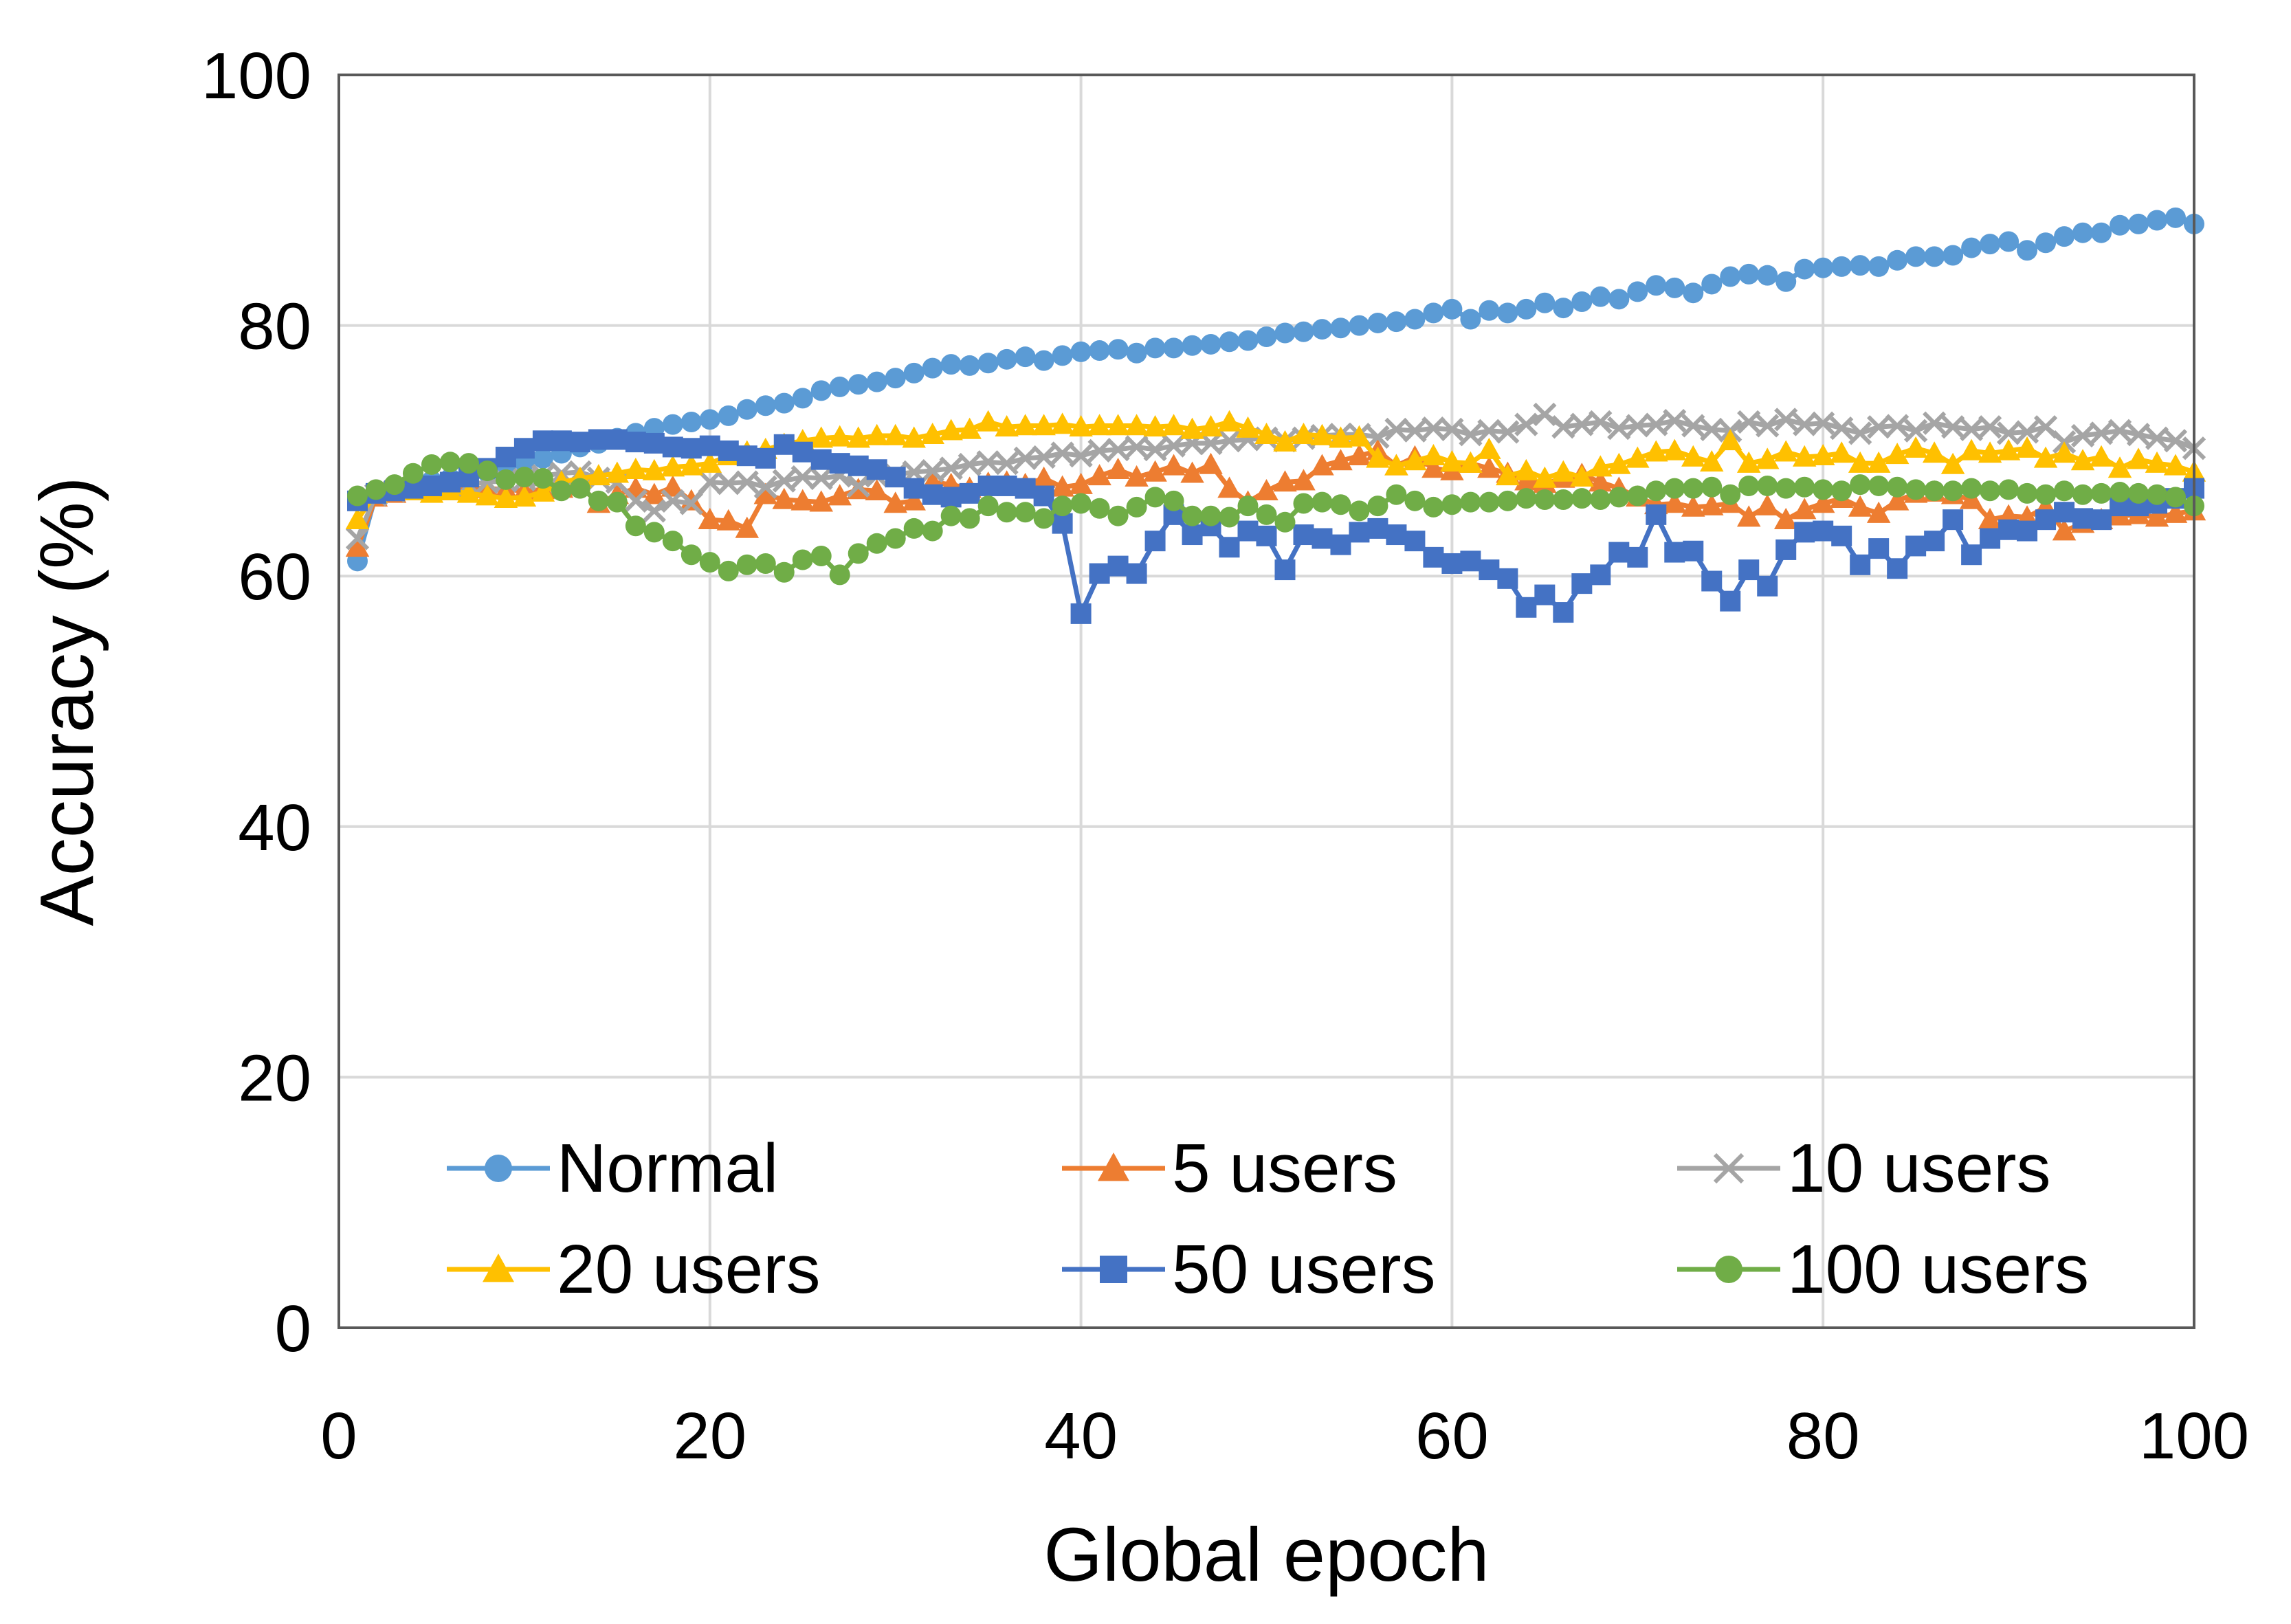 This screenshot has height=1624, width=2291. I want to click on x-axis-title: Global epoch, so click(1266, 1555).